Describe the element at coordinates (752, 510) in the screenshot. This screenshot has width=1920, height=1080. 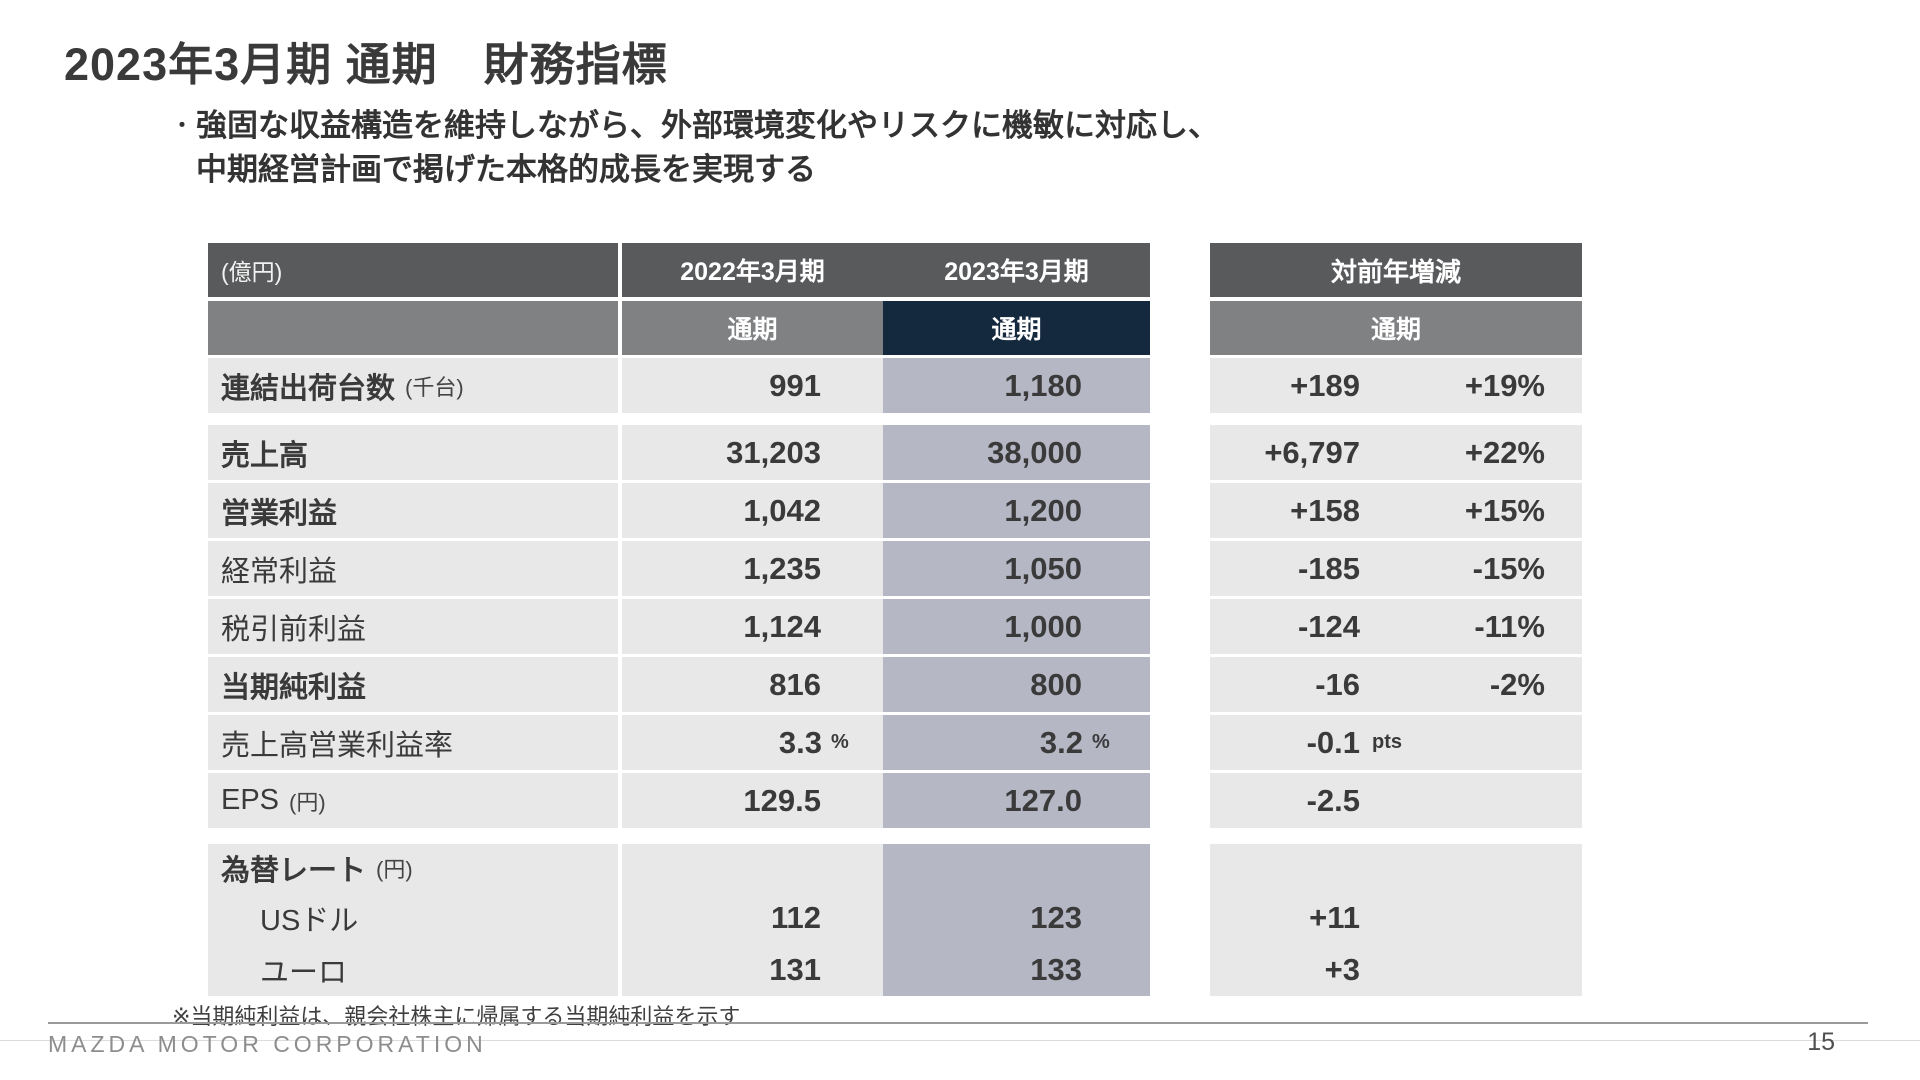
I see `cell-fy2022: 1,042` at that location.